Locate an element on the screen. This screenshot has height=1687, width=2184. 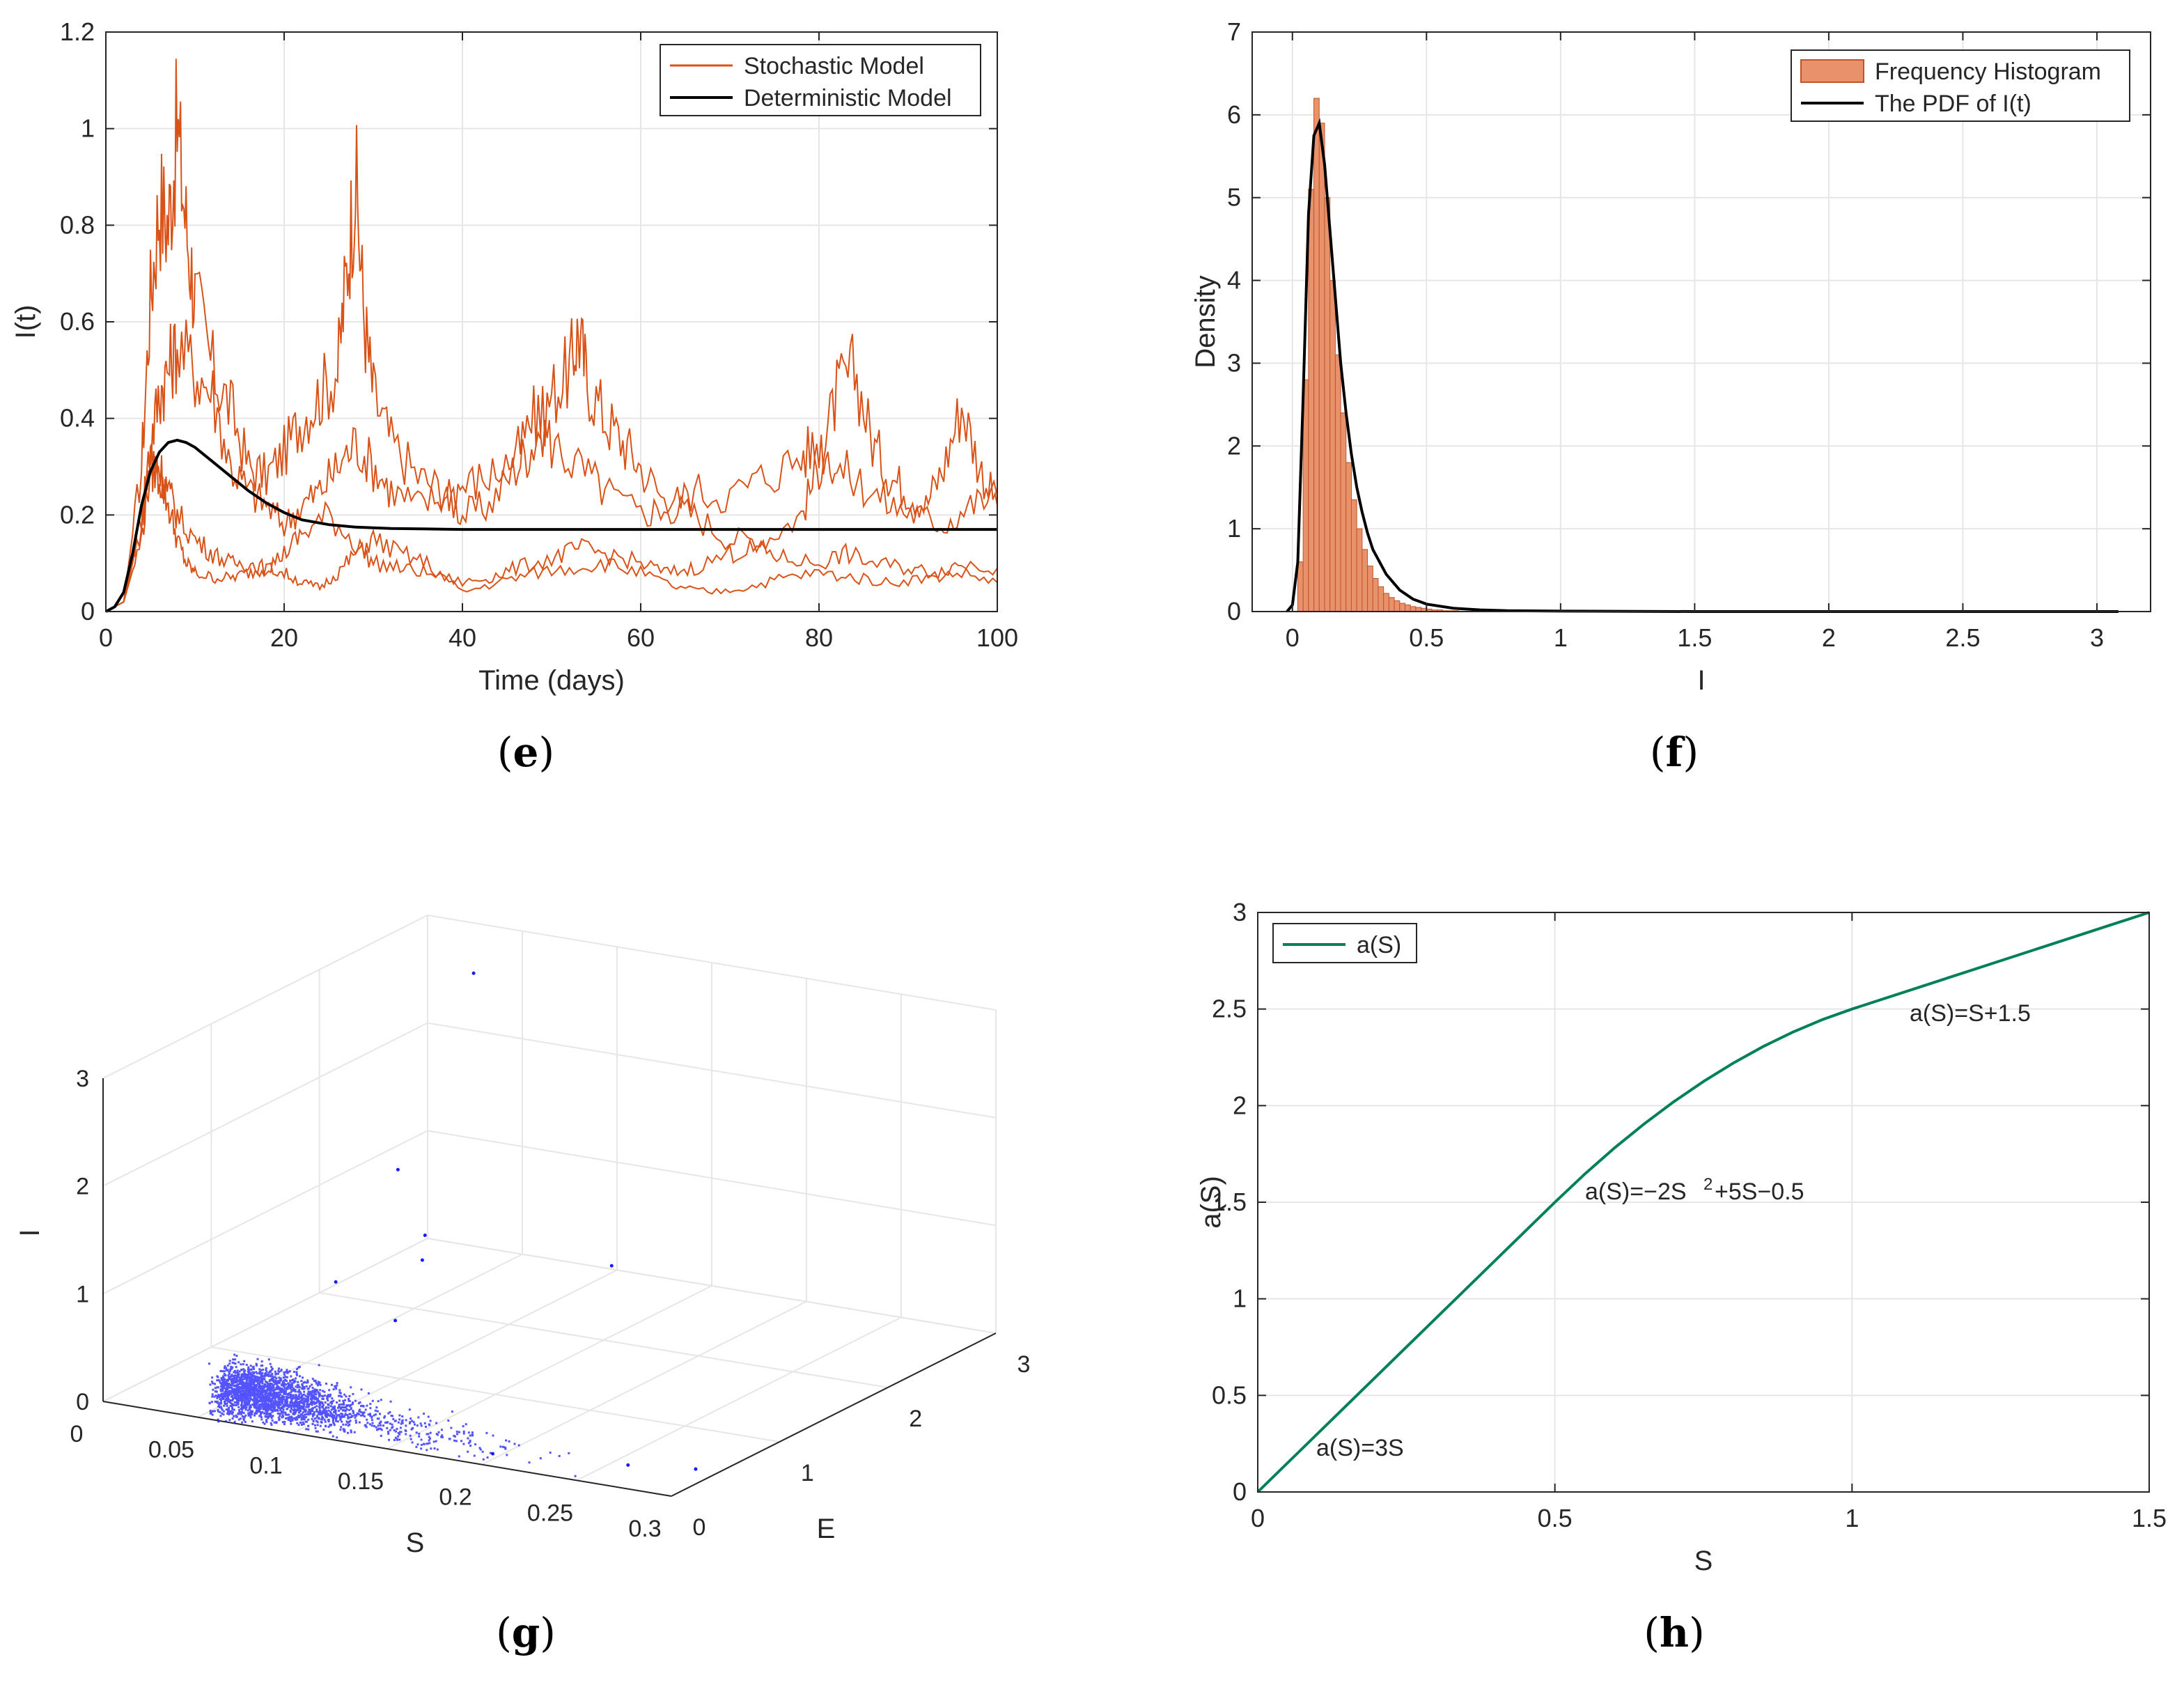
panel-g-scatter is located at coordinates (453, 1224).